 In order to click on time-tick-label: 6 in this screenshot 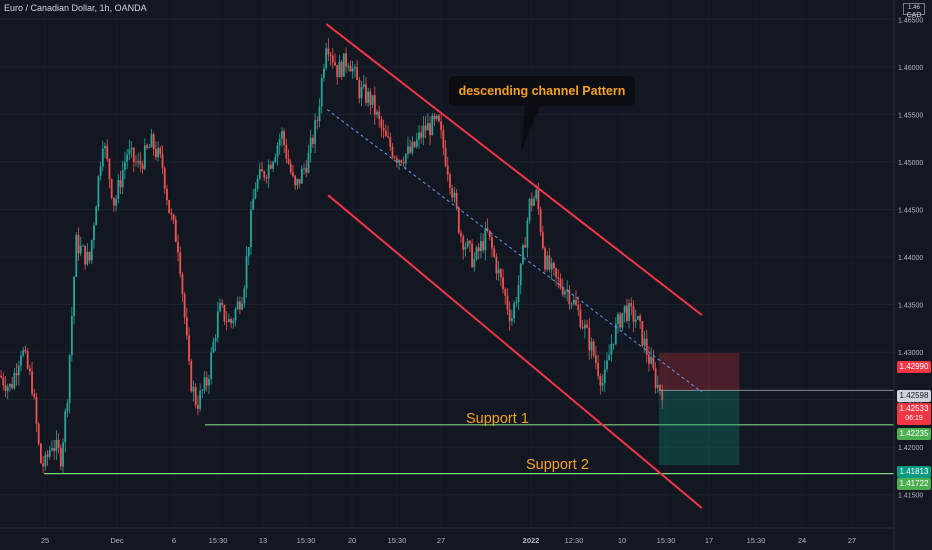, I will do `click(174, 540)`.